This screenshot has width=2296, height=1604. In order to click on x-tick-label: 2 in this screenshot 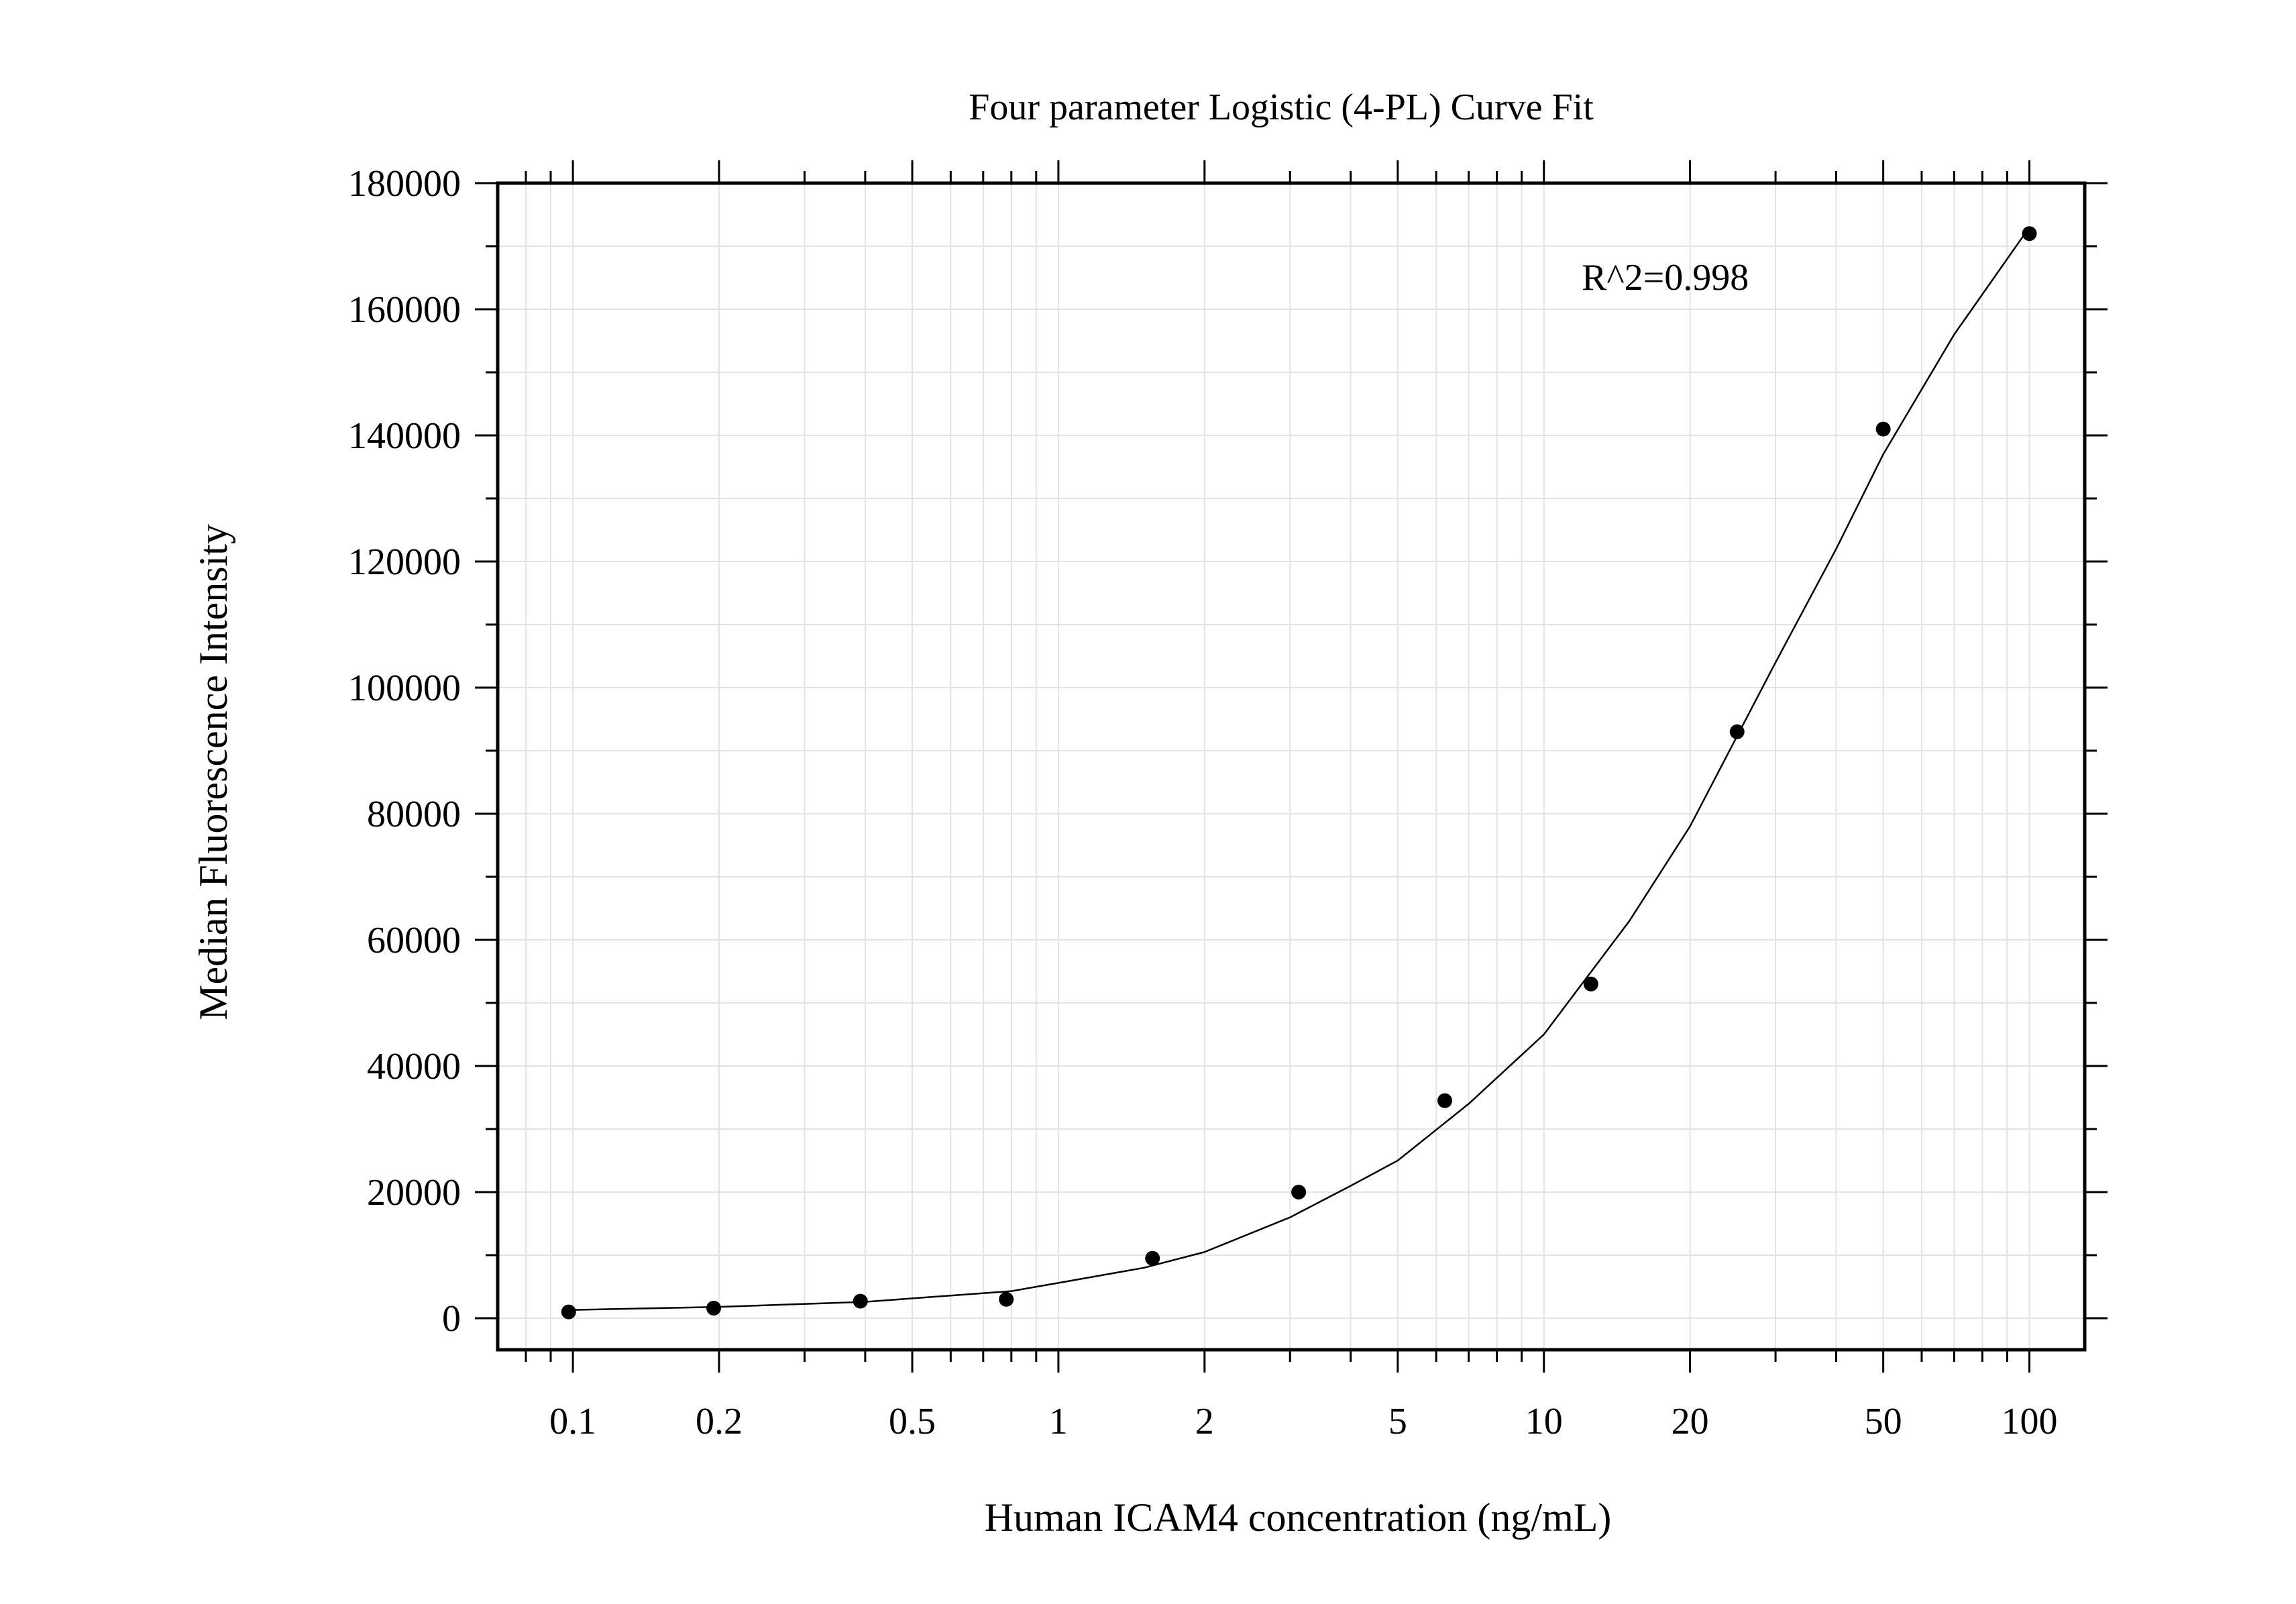, I will do `click(1204, 1421)`.